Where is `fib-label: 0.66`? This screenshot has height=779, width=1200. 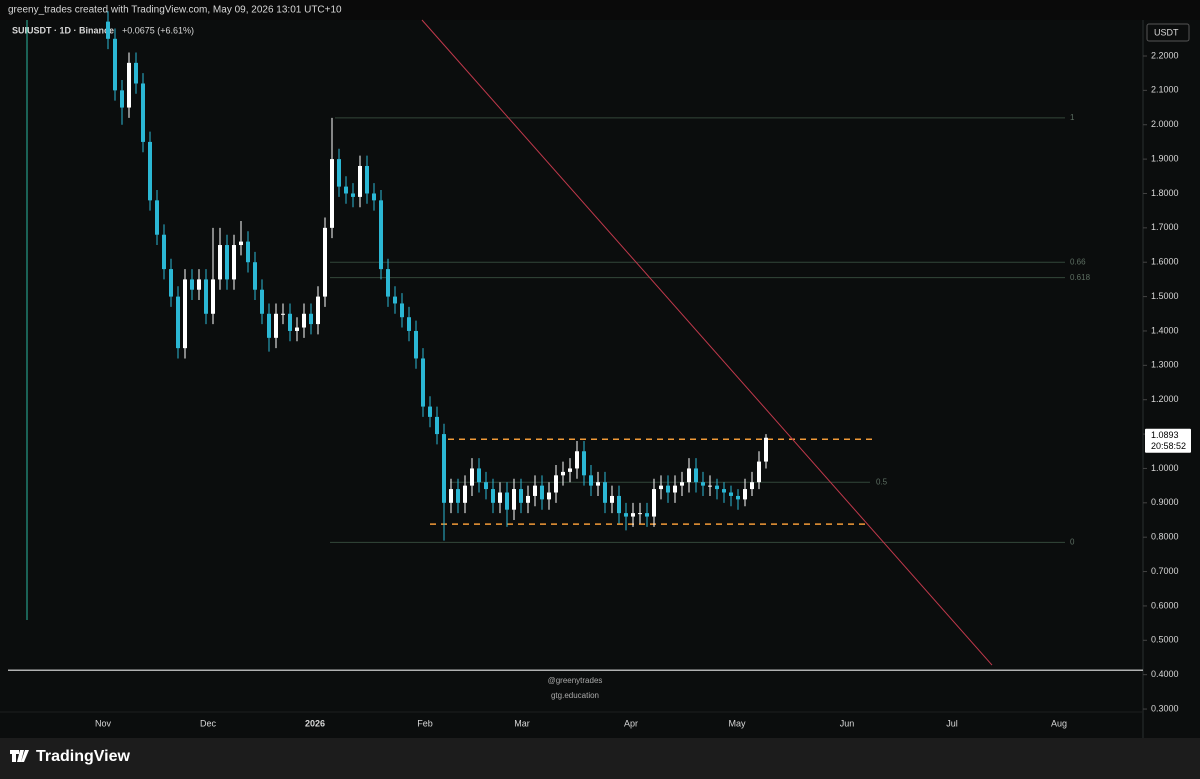
fib-label: 0.66 is located at coordinates (1078, 261).